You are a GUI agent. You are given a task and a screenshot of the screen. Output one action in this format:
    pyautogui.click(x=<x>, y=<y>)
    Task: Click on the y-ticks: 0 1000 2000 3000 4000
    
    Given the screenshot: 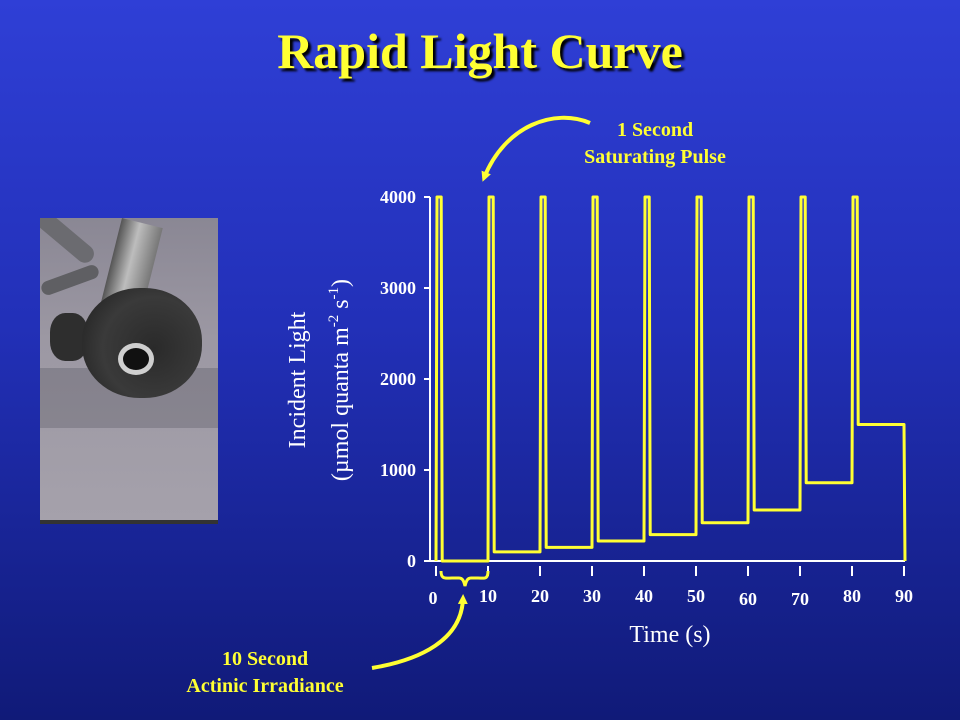 What is the action you would take?
    pyautogui.click(x=405, y=379)
    